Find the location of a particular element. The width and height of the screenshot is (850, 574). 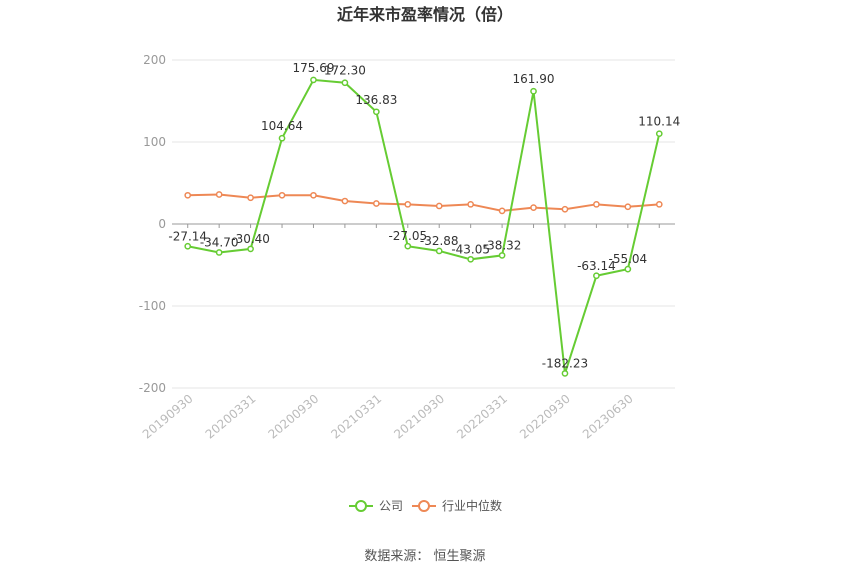

data-label: -27.05 is located at coordinates (407, 236).